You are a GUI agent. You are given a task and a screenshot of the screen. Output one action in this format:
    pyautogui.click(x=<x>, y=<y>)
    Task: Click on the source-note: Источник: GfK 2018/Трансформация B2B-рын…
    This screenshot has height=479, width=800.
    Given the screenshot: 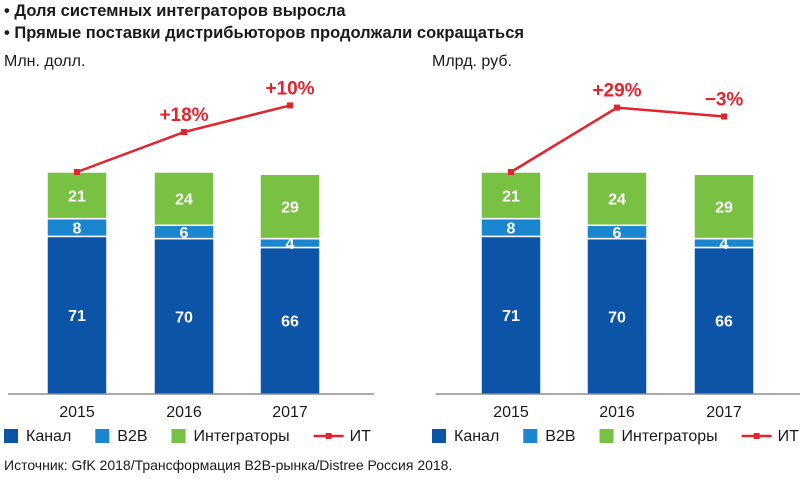 What is the action you would take?
    pyautogui.click(x=228, y=465)
    